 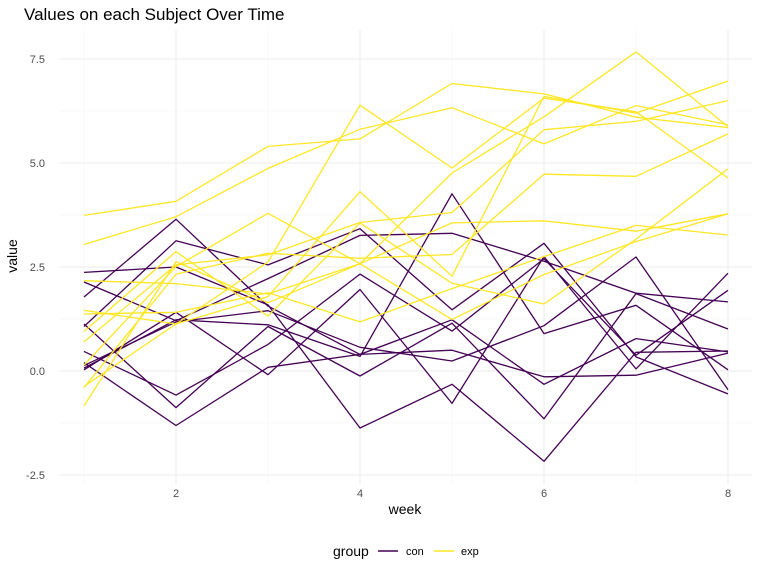 I want to click on x-tick-label: 4, so click(x=360, y=494).